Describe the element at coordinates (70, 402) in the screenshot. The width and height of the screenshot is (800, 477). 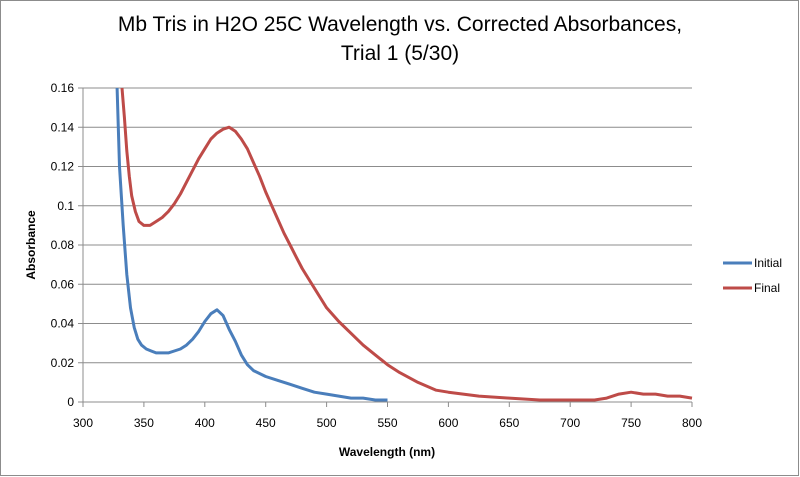
I see `y-tick-label: 0` at that location.